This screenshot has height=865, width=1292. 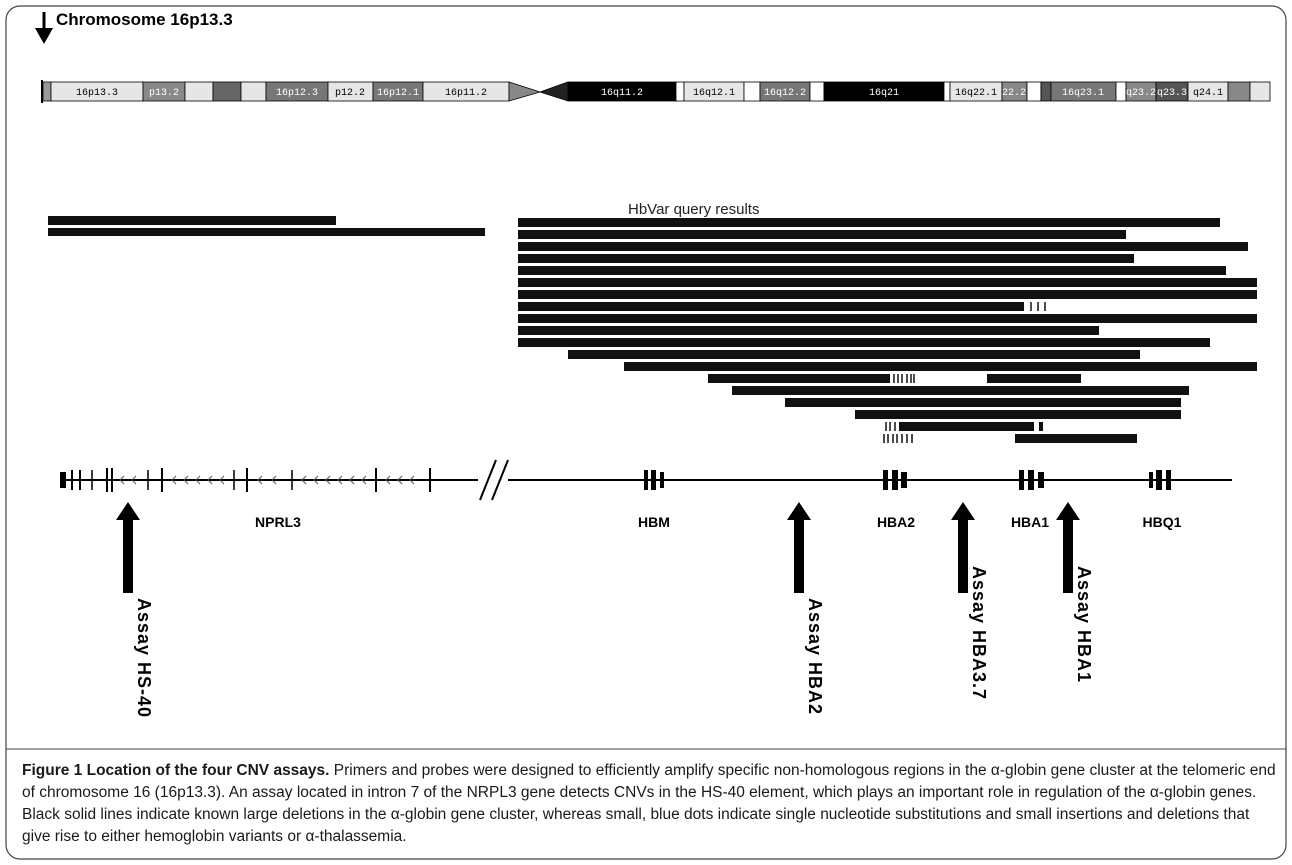 What do you see at coordinates (1141, 93) in the screenshot?
I see `band-label: q23.2` at bounding box center [1141, 93].